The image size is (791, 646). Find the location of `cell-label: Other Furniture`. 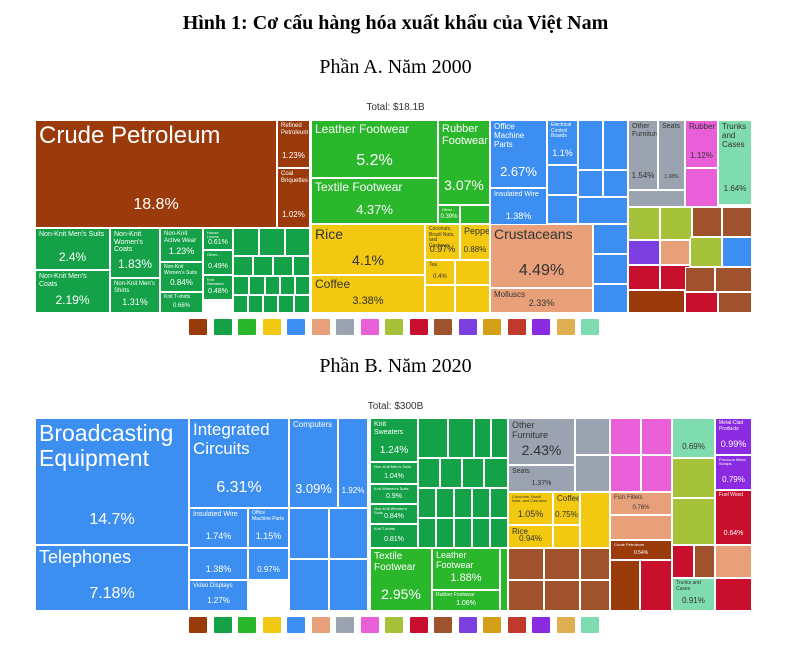

cell-label: Other Furniture is located at coordinates (530, 430).